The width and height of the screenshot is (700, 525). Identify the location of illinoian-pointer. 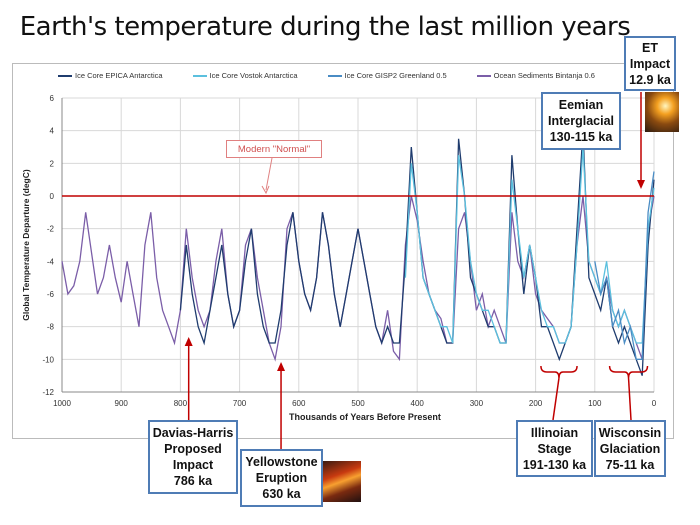
(556, 399).